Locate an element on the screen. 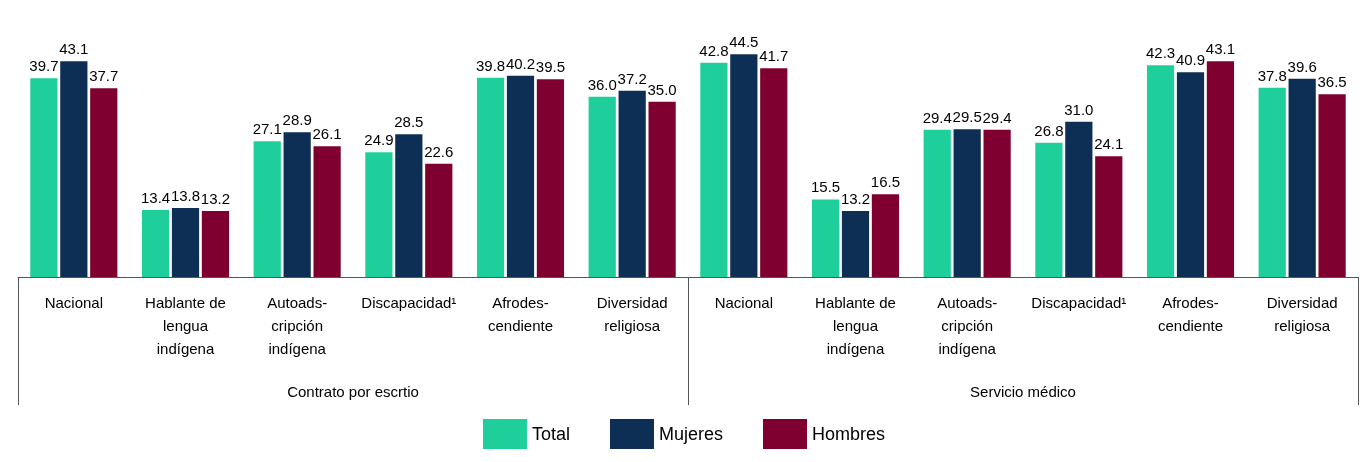 This screenshot has height=462, width=1368. data-label: 39.5 is located at coordinates (550, 67).